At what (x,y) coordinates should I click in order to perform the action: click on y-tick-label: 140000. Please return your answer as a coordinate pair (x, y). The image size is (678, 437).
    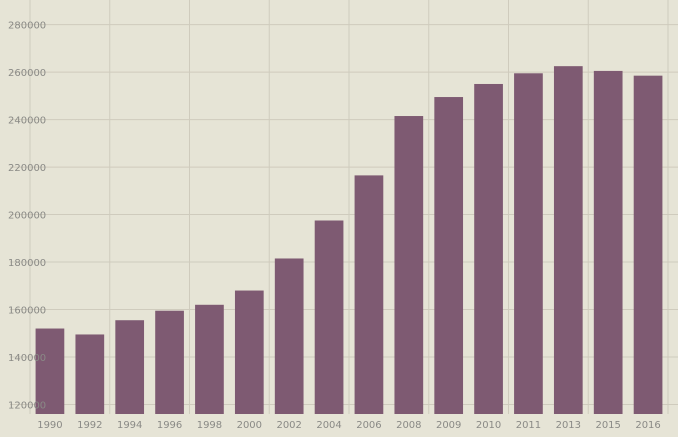
    Looking at the image, I should click on (27, 358).